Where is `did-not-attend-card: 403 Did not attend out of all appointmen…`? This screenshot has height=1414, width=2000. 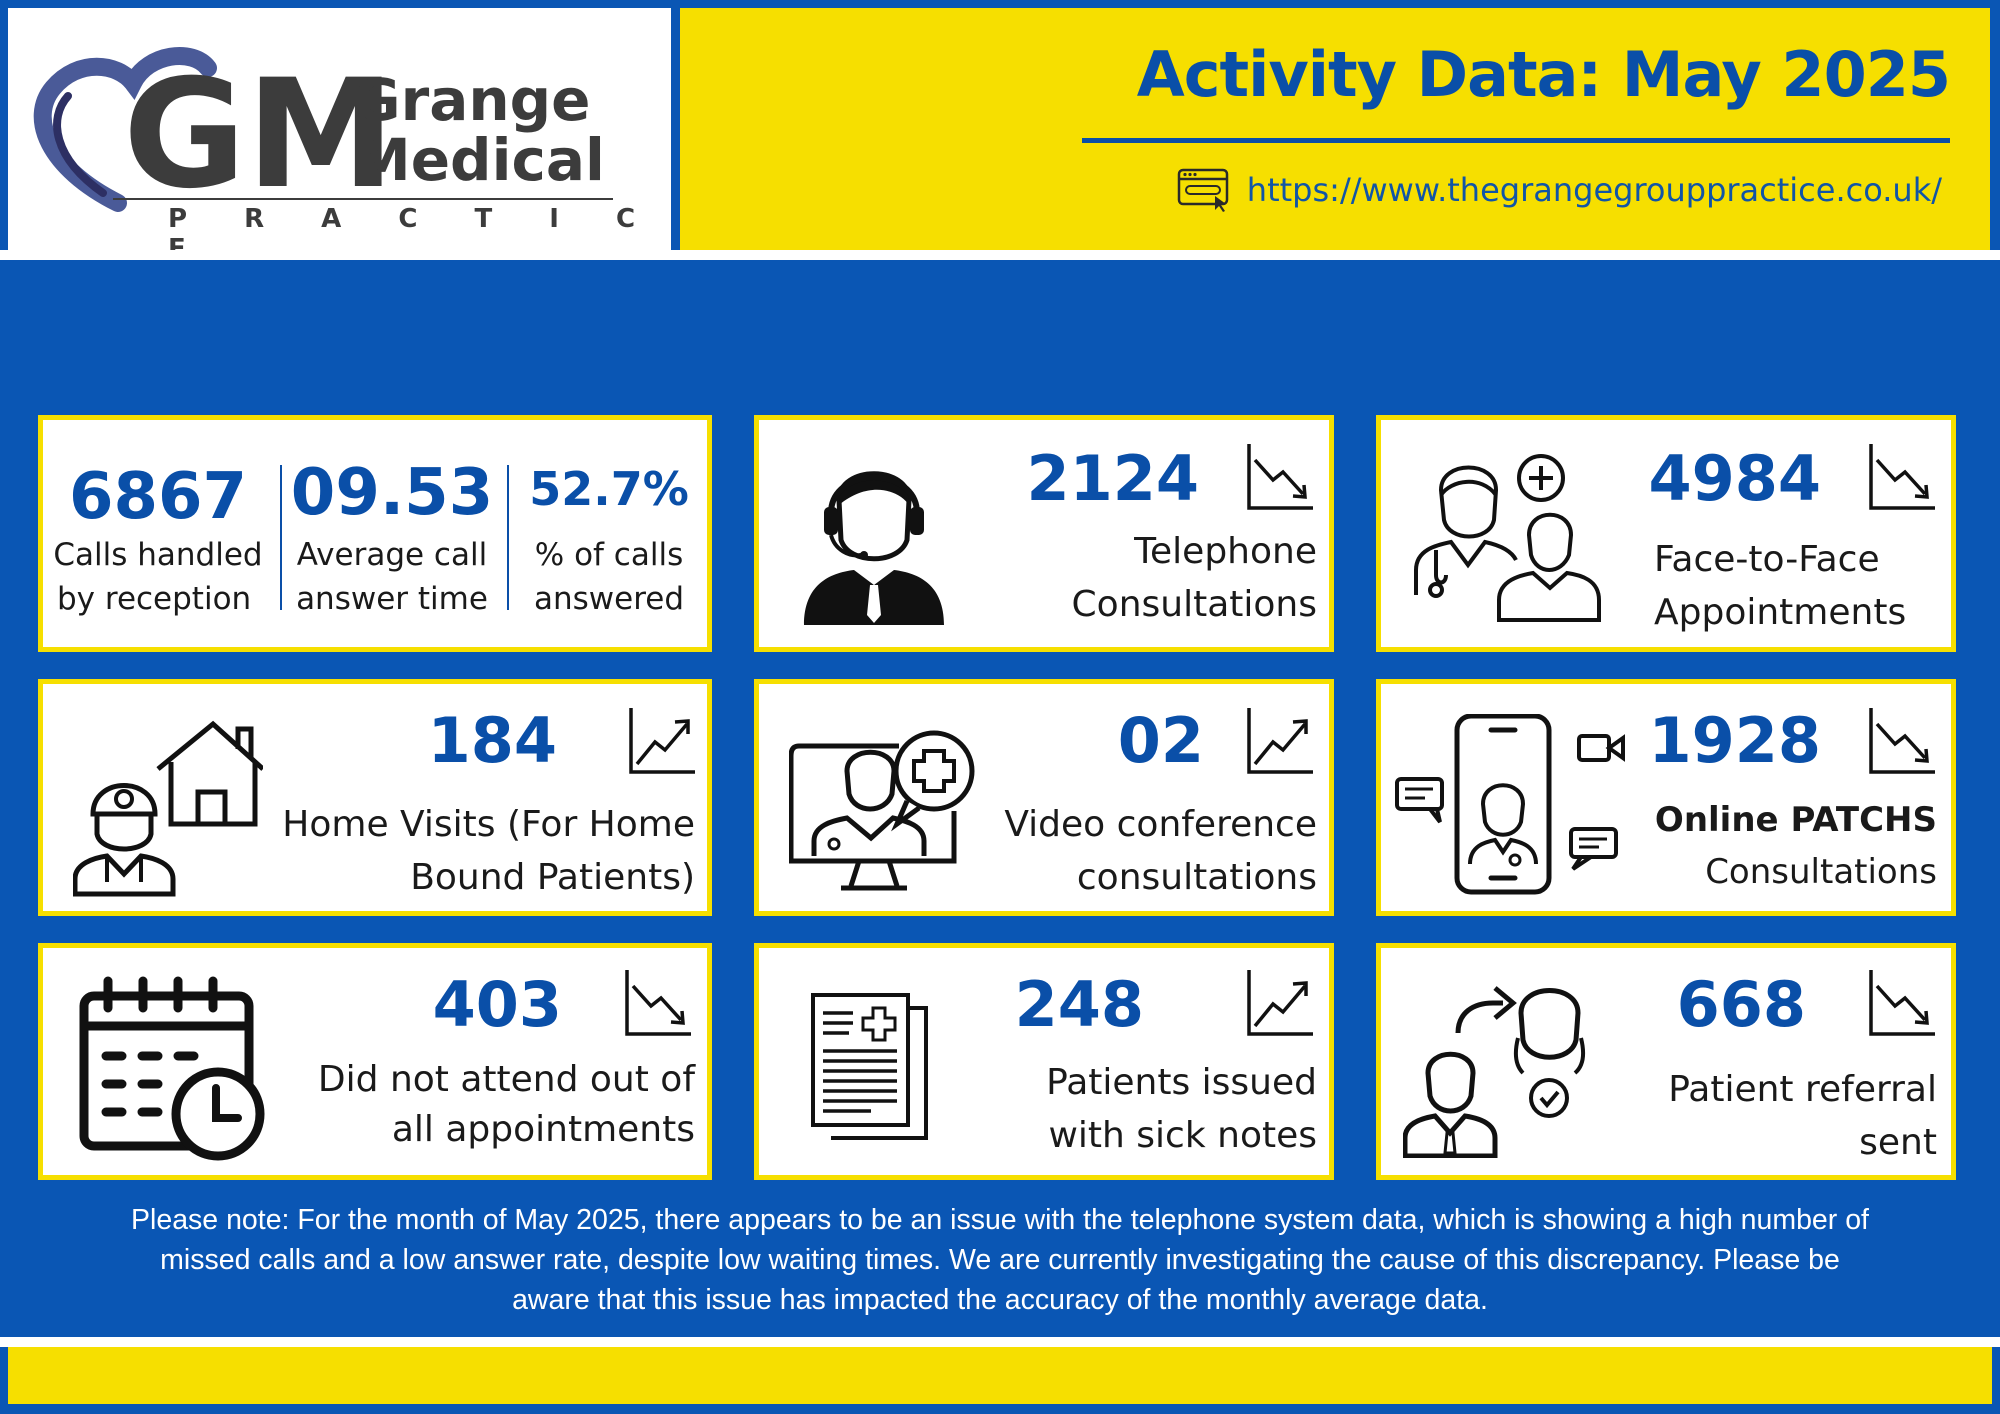 did-not-attend-card: 403 Did not attend out of all appointmen… is located at coordinates (375, 1061).